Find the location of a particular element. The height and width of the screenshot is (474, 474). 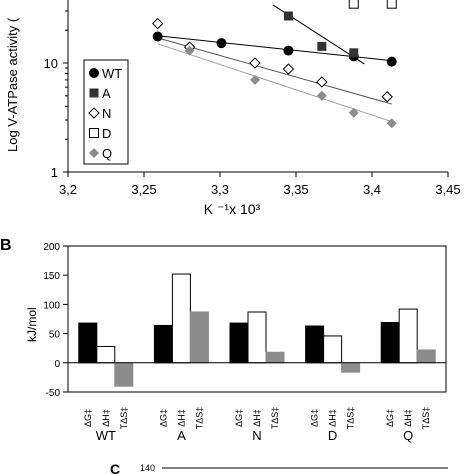

b-panel-label: B is located at coordinates (6, 245).